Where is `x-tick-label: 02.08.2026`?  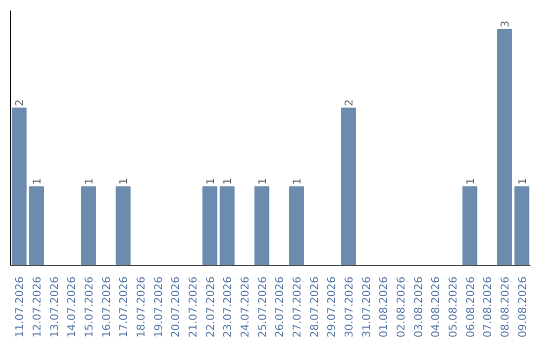
x-tick-label: 02.08.2026 is located at coordinates (401, 307).